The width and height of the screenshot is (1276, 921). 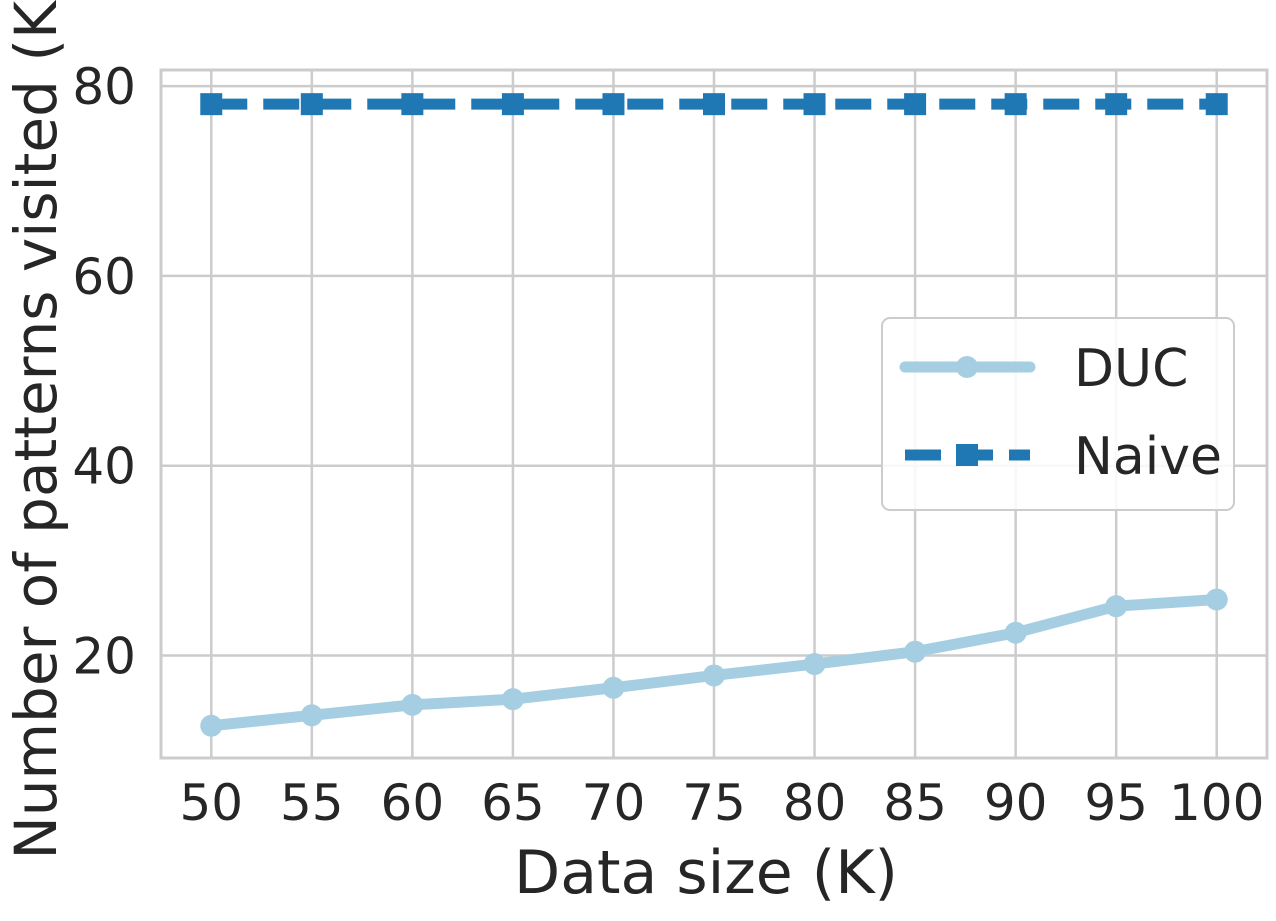 I want to click on series-naive, so click(x=714, y=104).